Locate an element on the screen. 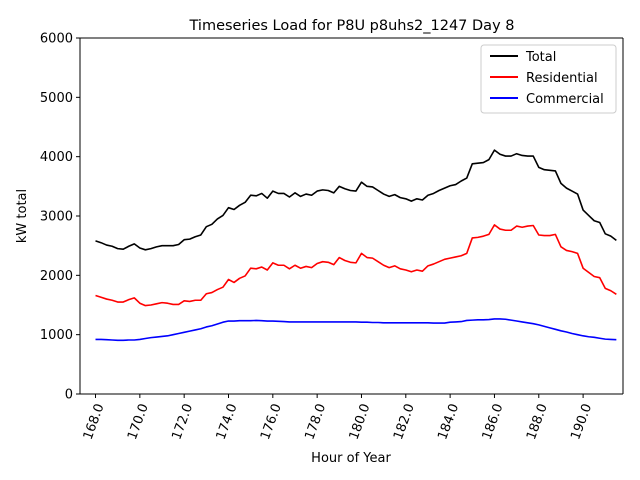  y-tick-label: 6000 is located at coordinates (56, 39).